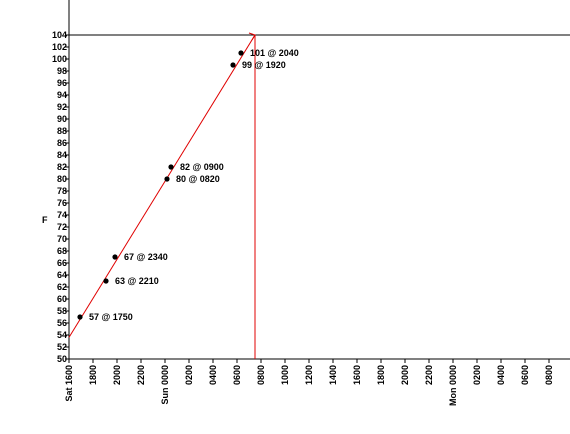  What do you see at coordinates (62, 203) in the screenshot?
I see `y-tick-label: 76` at bounding box center [62, 203].